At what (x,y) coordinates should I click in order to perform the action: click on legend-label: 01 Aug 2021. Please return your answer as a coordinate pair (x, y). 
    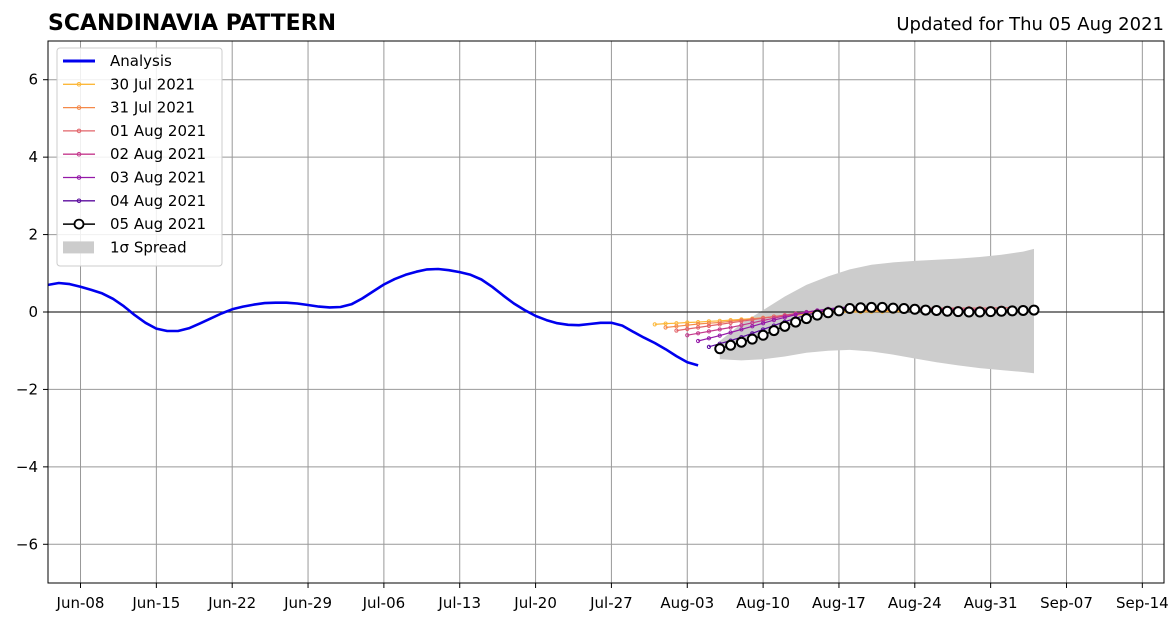
    Looking at the image, I should click on (158, 131).